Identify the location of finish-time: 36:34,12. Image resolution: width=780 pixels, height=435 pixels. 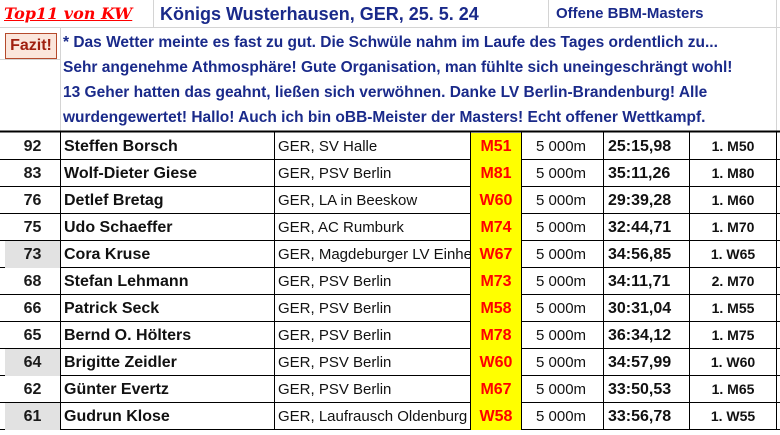
(640, 335).